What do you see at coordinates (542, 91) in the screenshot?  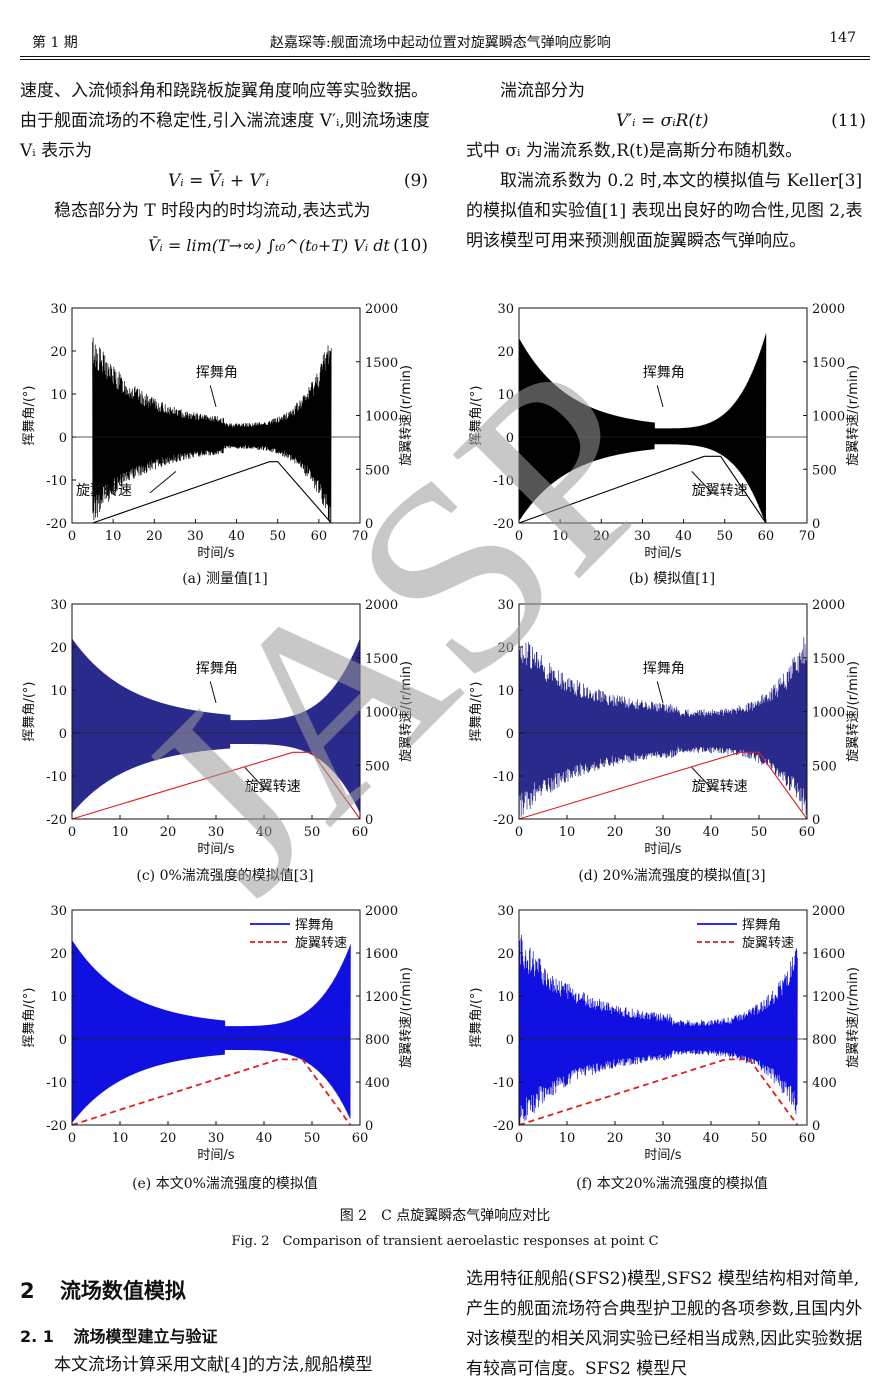 I see `right-para-1: 湍流部分为` at bounding box center [542, 91].